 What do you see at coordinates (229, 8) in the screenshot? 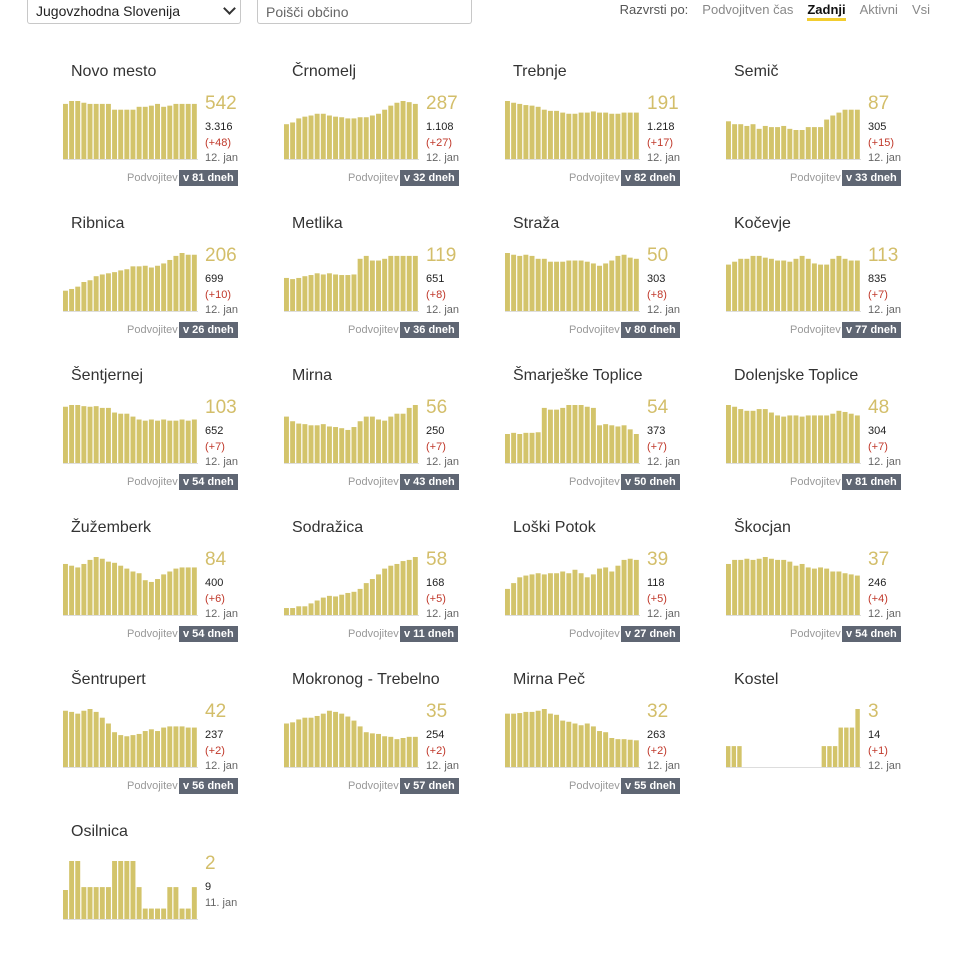
I see `chevron-down-icon` at bounding box center [229, 8].